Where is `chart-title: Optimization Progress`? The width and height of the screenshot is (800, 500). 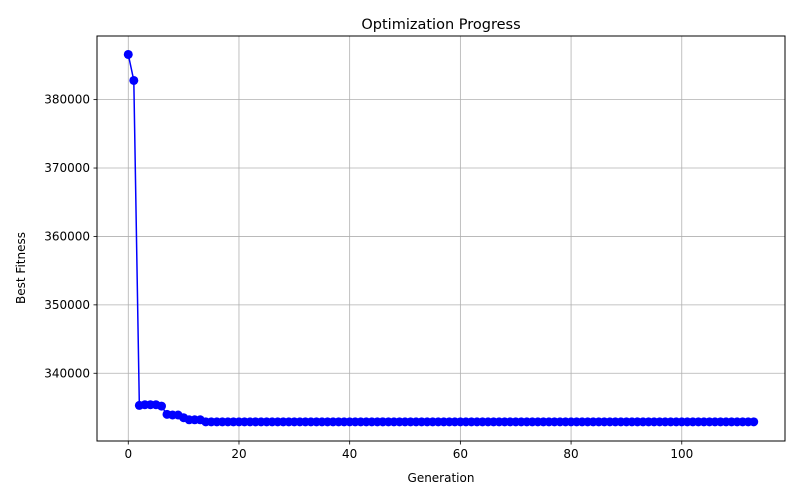 chart-title: Optimization Progress is located at coordinates (440, 25).